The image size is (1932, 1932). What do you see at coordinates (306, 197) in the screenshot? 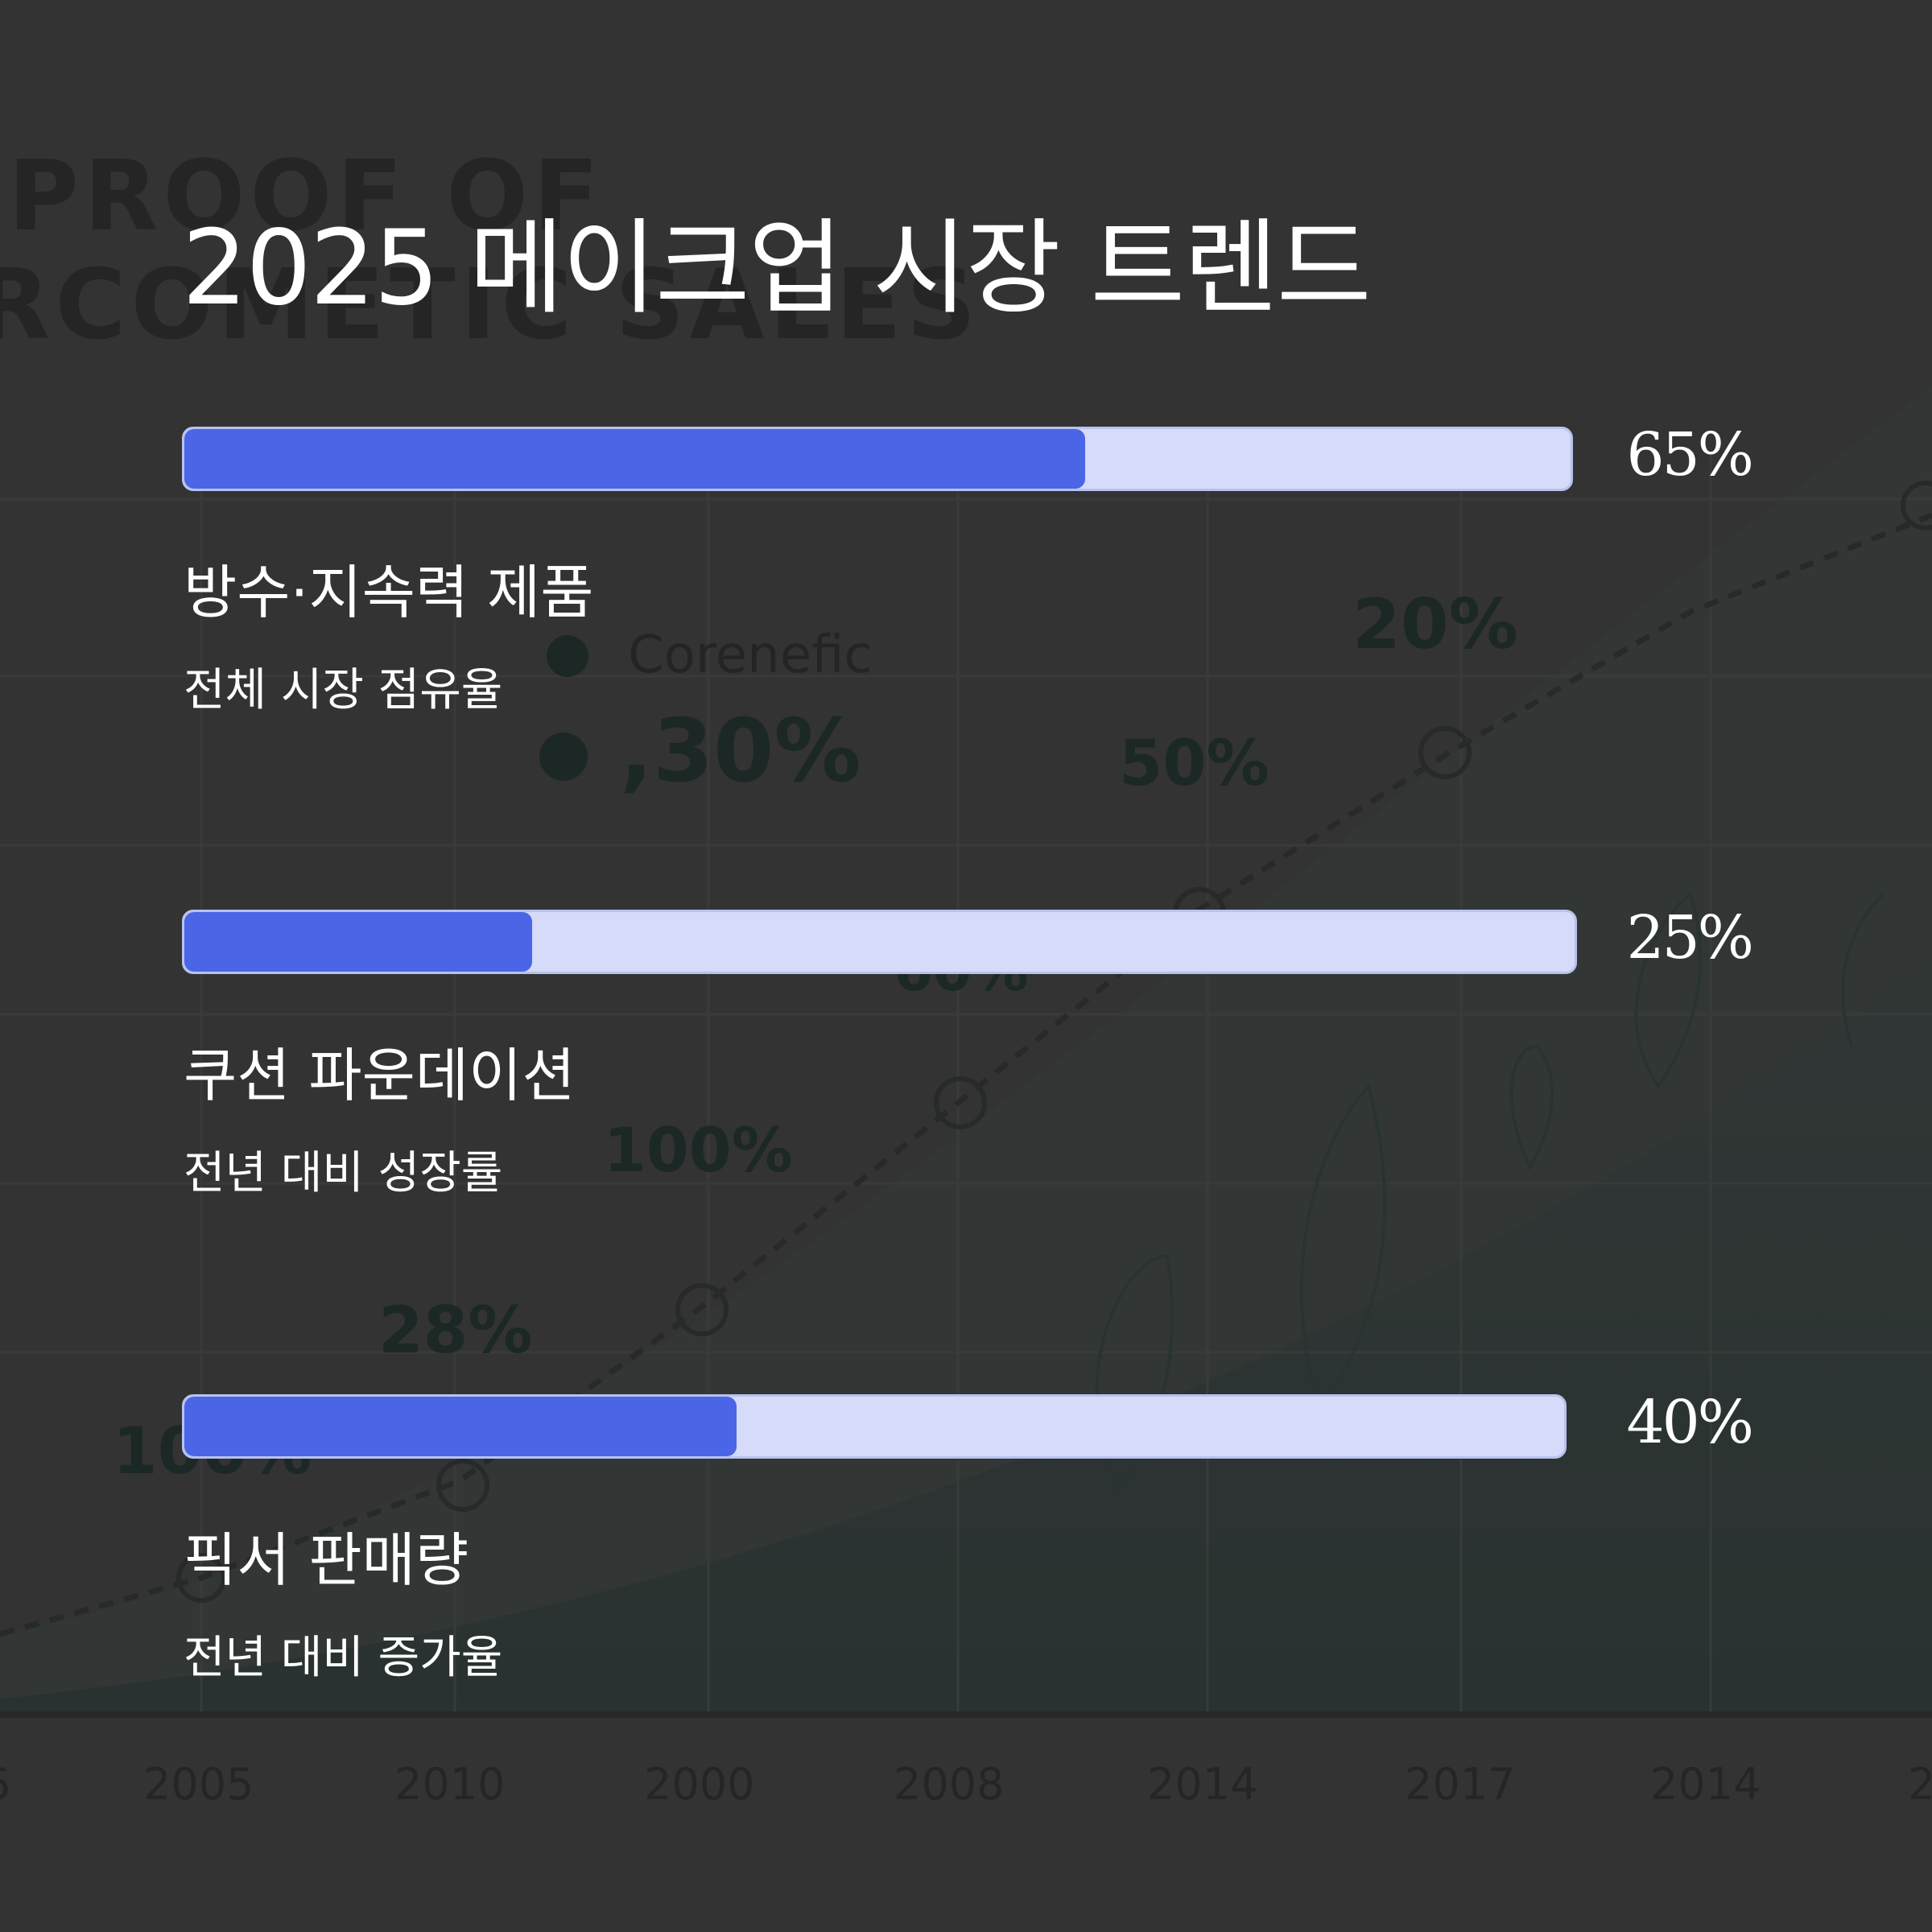
I see `background-heading-line-1: PROOF OF` at bounding box center [306, 197].